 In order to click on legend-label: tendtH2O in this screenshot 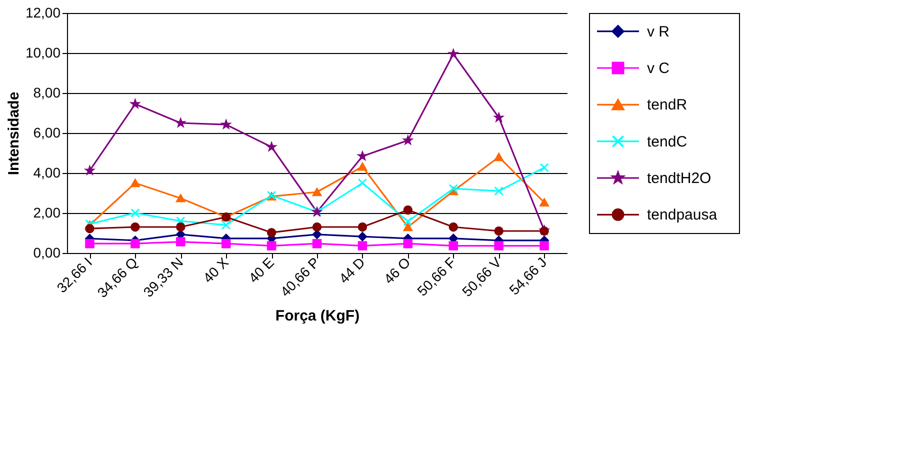, I will do `click(679, 178)`.